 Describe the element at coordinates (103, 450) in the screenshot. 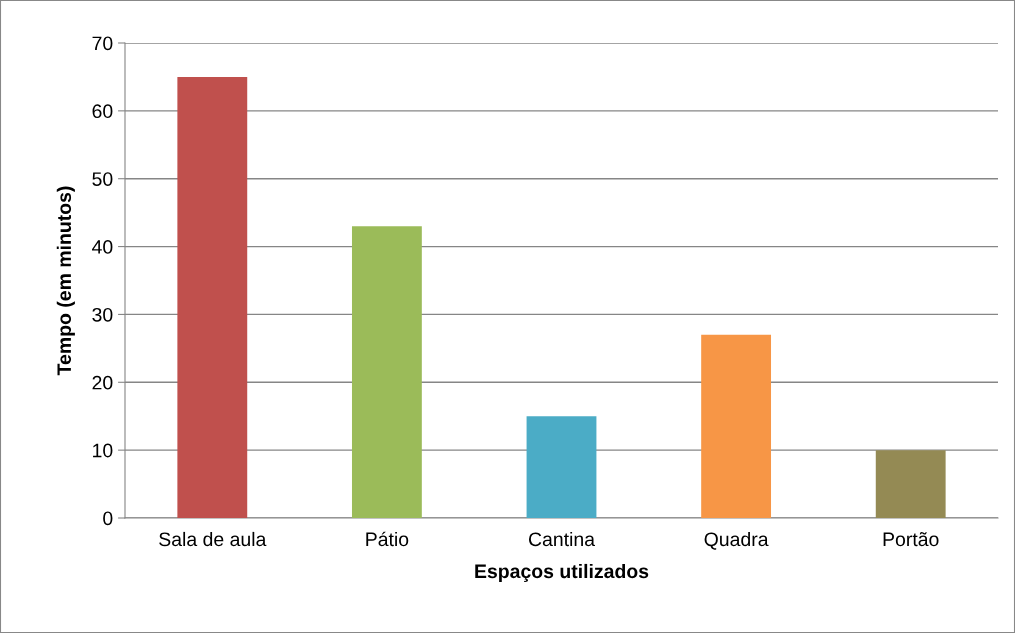

I see `y-tick-label: 10` at that location.